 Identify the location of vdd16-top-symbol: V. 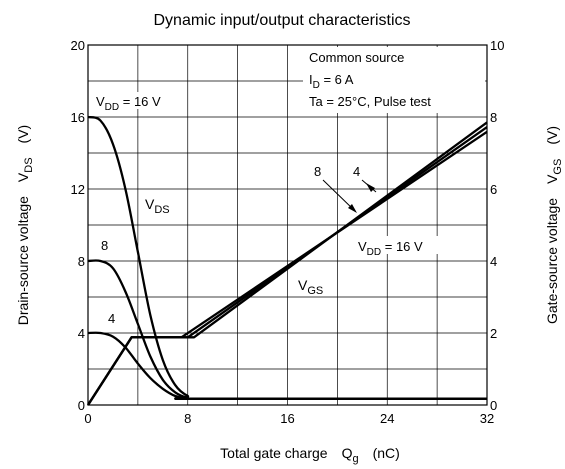
(100, 101).